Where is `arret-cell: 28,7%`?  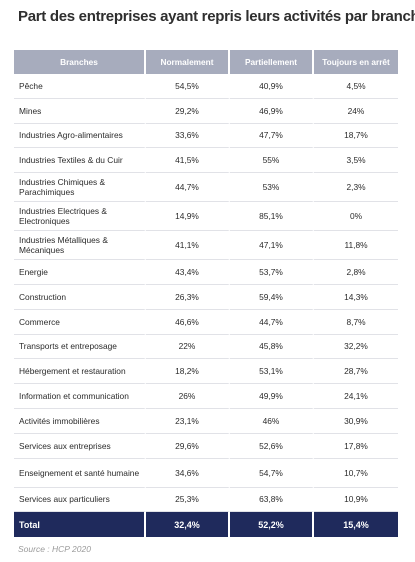
arret-cell: 28,7% is located at coordinates (356, 372).